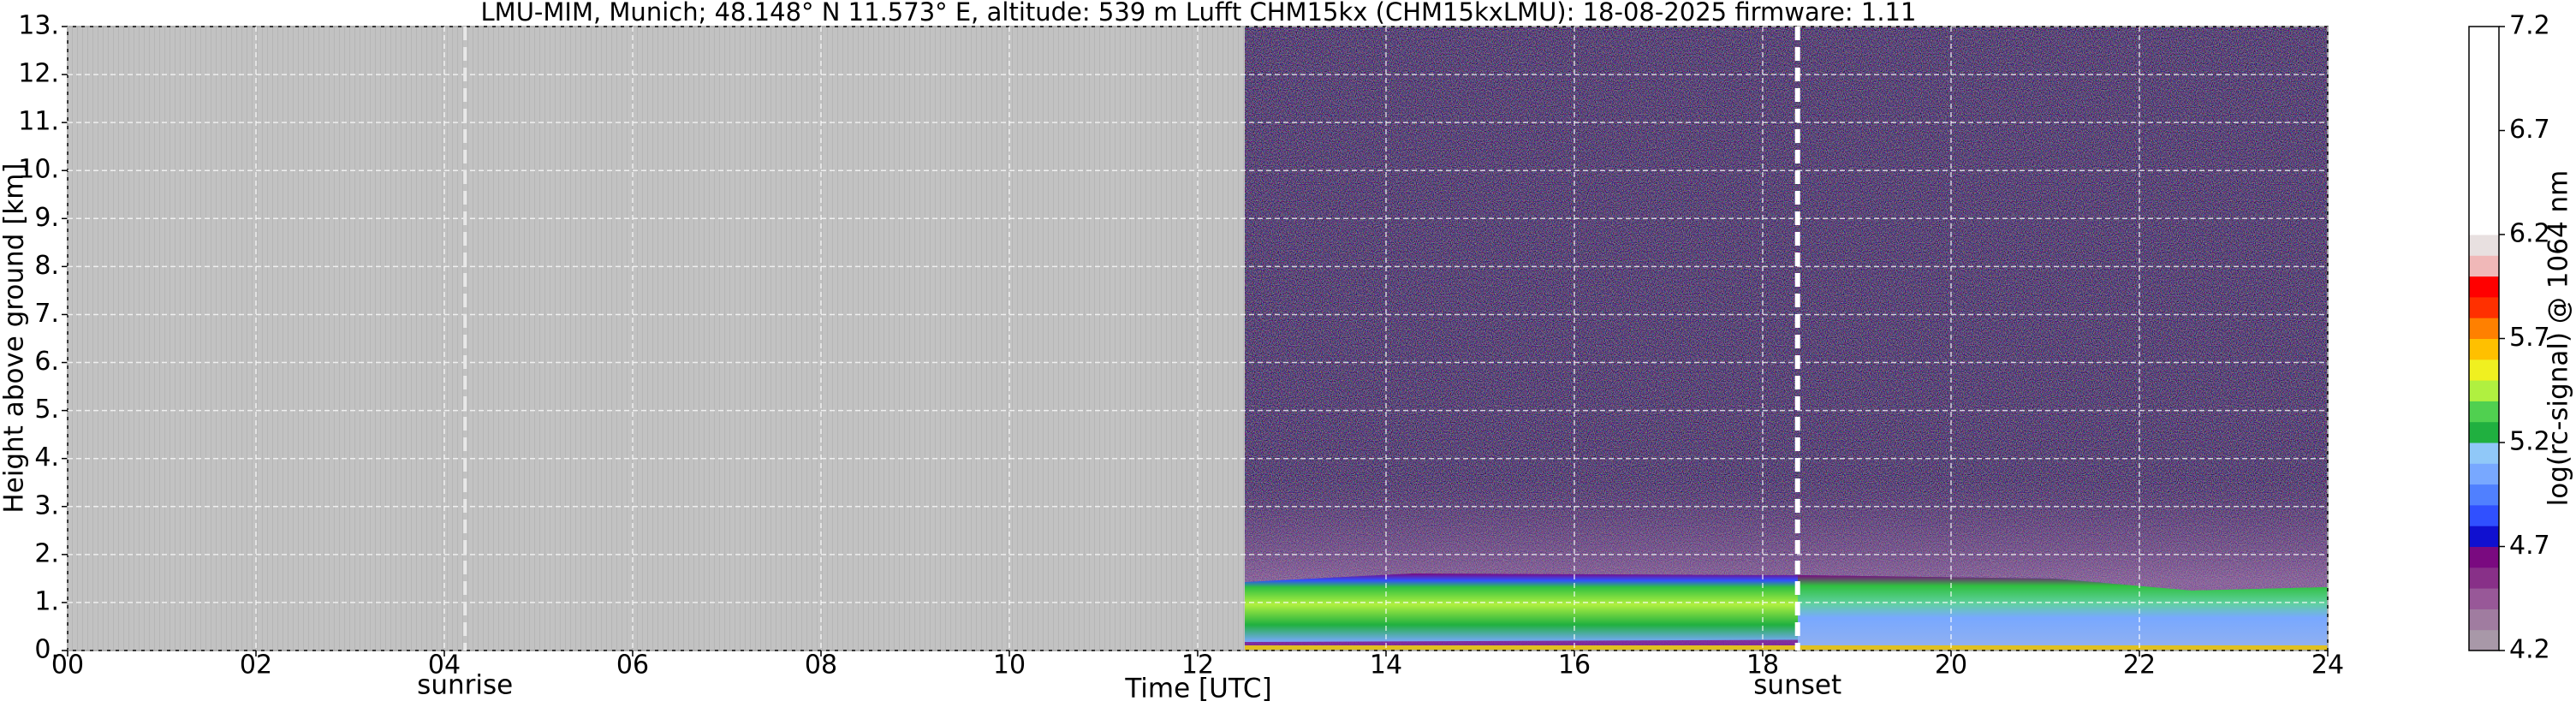  I want to click on y-tick-label: 3., so click(46, 505).